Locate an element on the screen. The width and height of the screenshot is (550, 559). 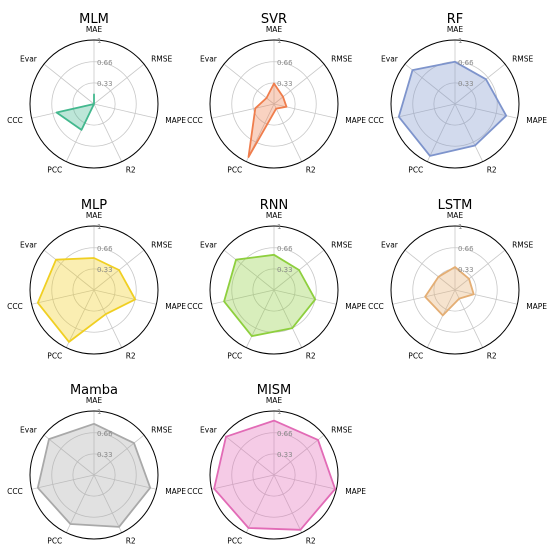
radar-subplot-mism: 0.33 0.66 1 MAE RMSE MAPE R2 PCC CCC Evar MISM is located at coordinates (276, 464).